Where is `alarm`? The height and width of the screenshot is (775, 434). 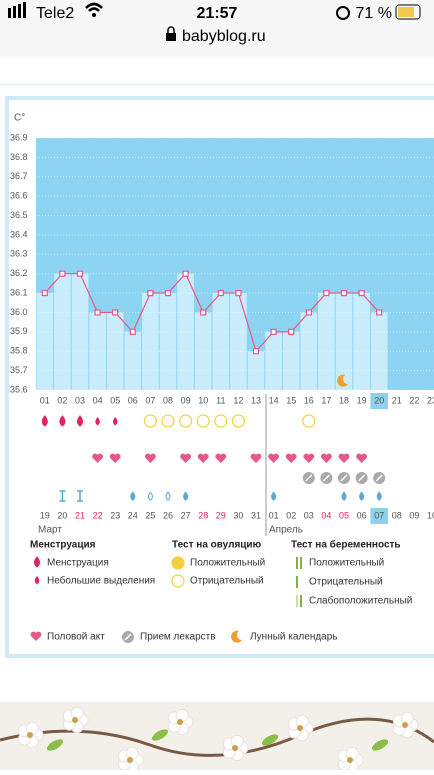
alarm is located at coordinates (343, 13).